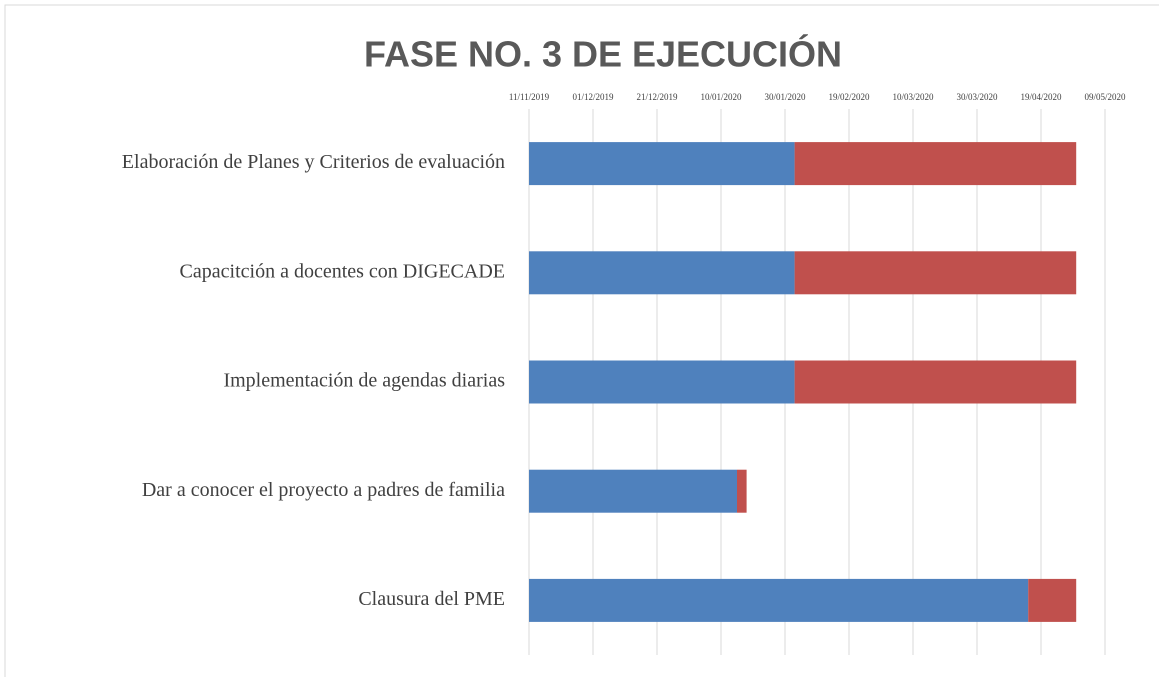 This screenshot has height=677, width=1159. What do you see at coordinates (785, 97) in the screenshot?
I see `x-tick-label: 30/01/2020` at bounding box center [785, 97].